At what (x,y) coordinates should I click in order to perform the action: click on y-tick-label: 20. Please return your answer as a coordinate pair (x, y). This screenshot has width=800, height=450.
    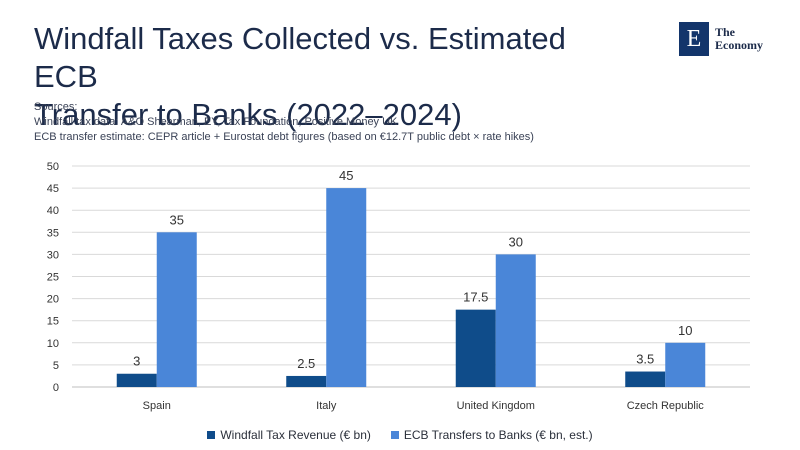
    Looking at the image, I should click on (53, 300).